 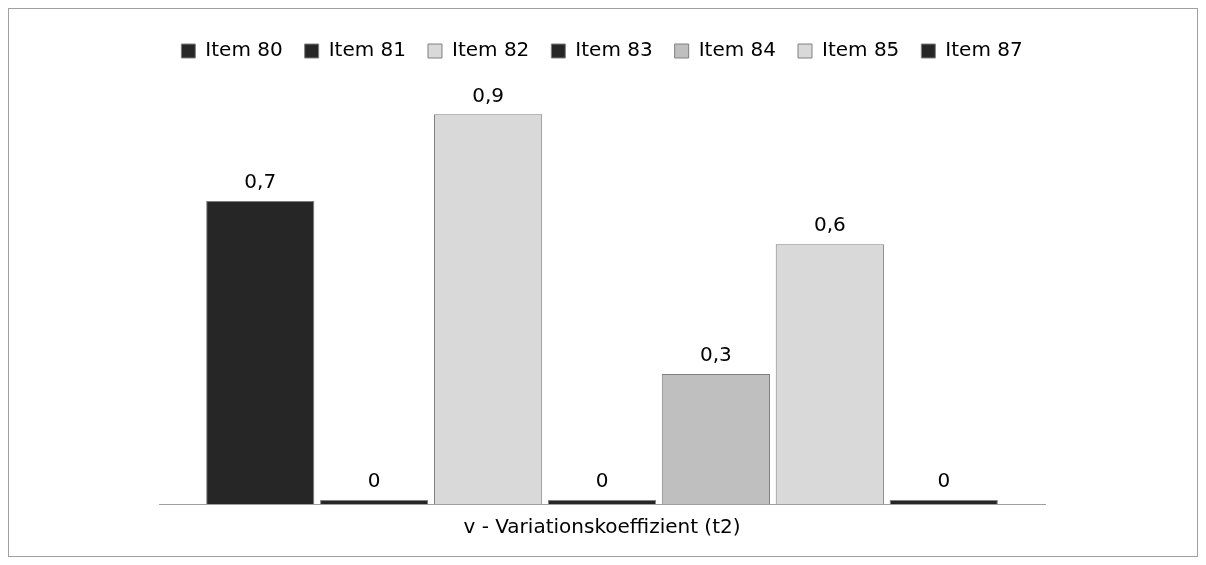 What do you see at coordinates (491, 49) in the screenshot?
I see `legend-label: Item 82` at bounding box center [491, 49].